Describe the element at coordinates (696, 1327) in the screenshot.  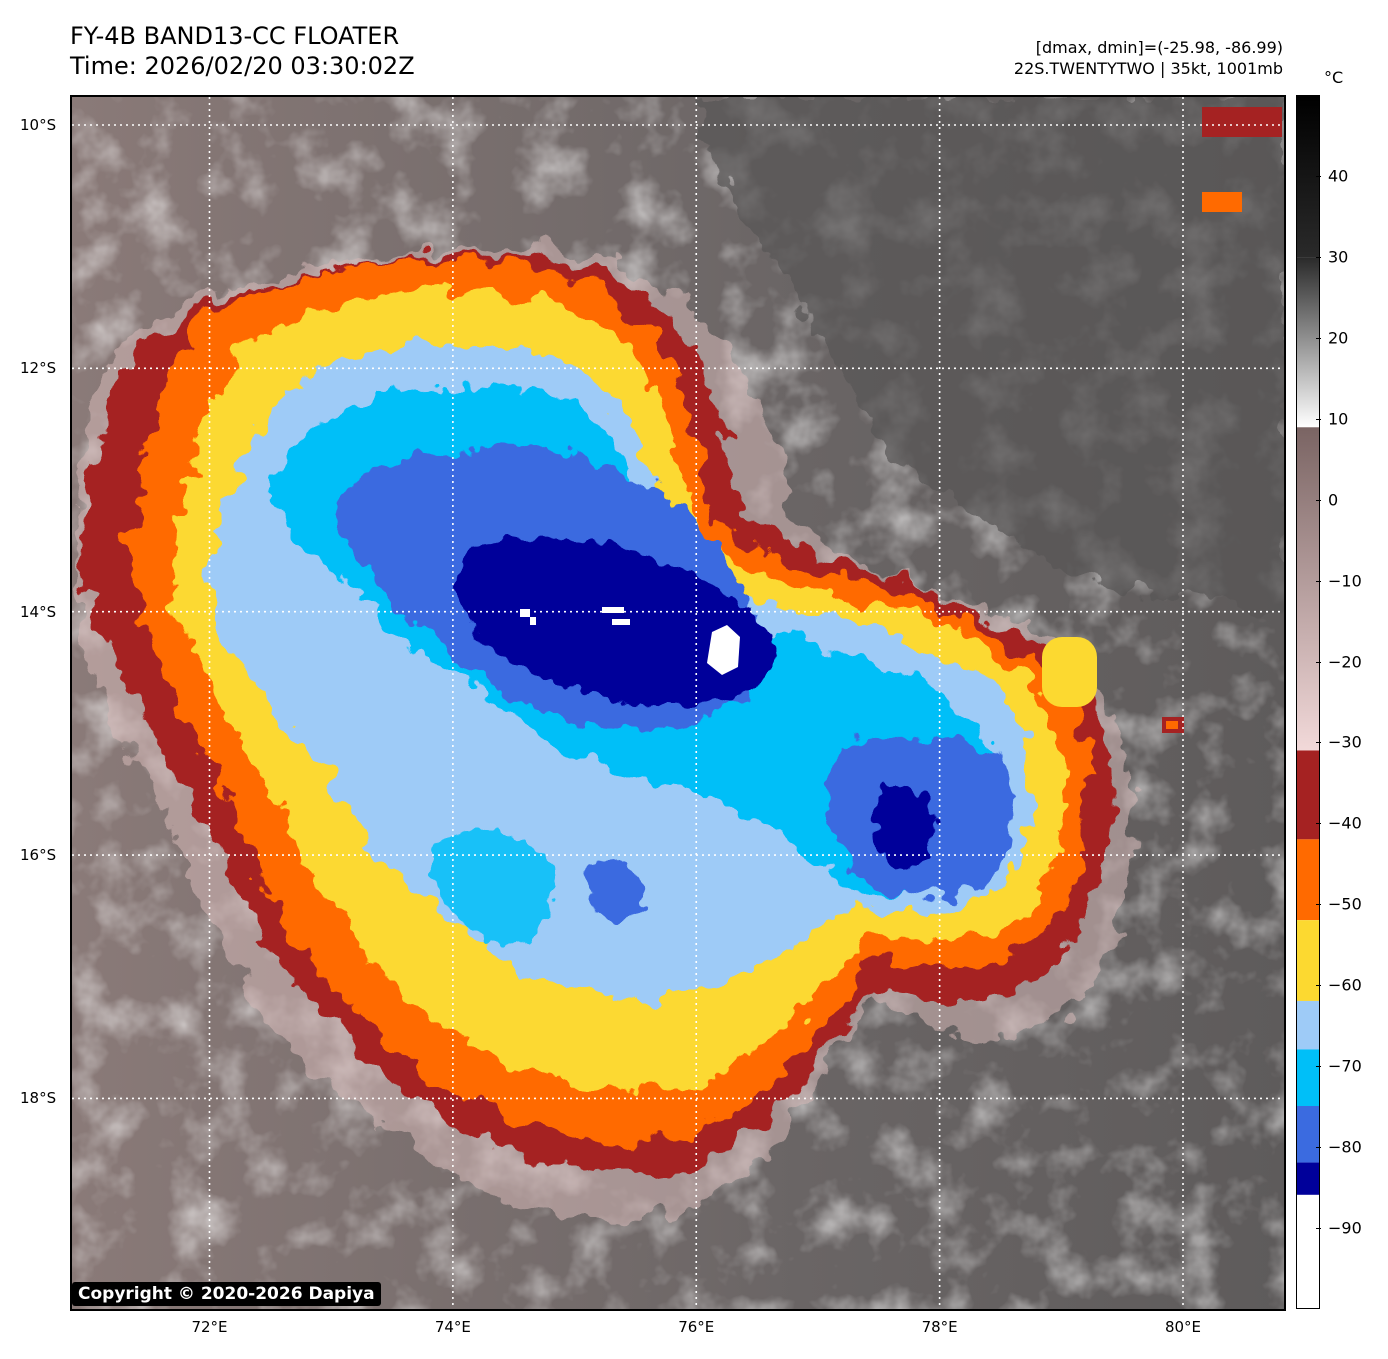
I see `lon-label: 76°E` at that location.